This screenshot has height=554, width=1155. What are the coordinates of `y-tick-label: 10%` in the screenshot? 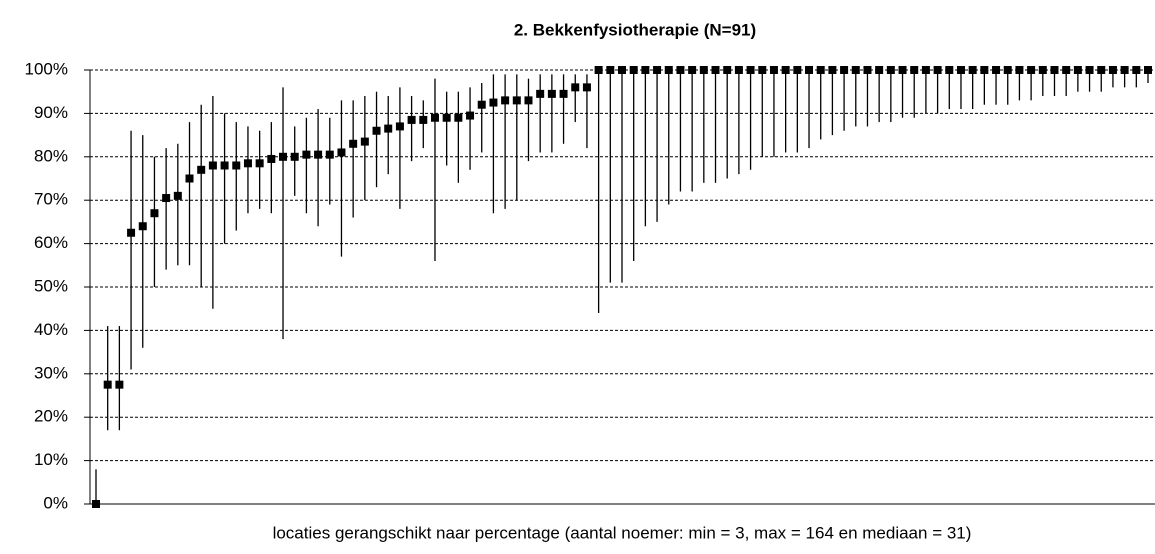 It's located at (51, 459).